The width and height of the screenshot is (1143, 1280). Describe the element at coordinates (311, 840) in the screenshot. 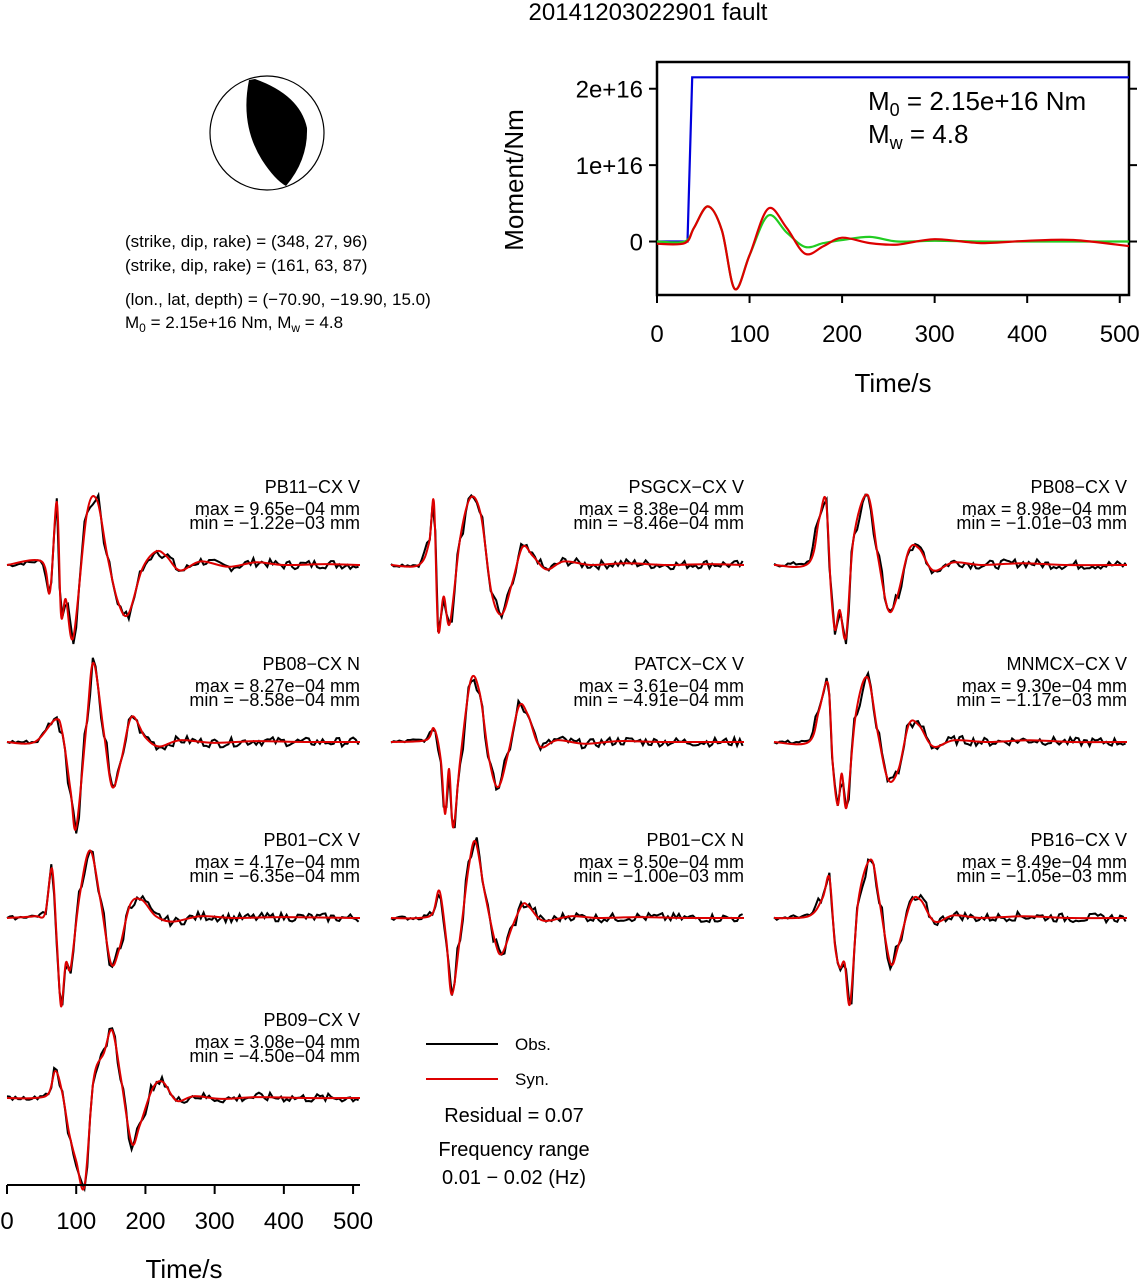

I see `station-name: PB01−CX V` at that location.